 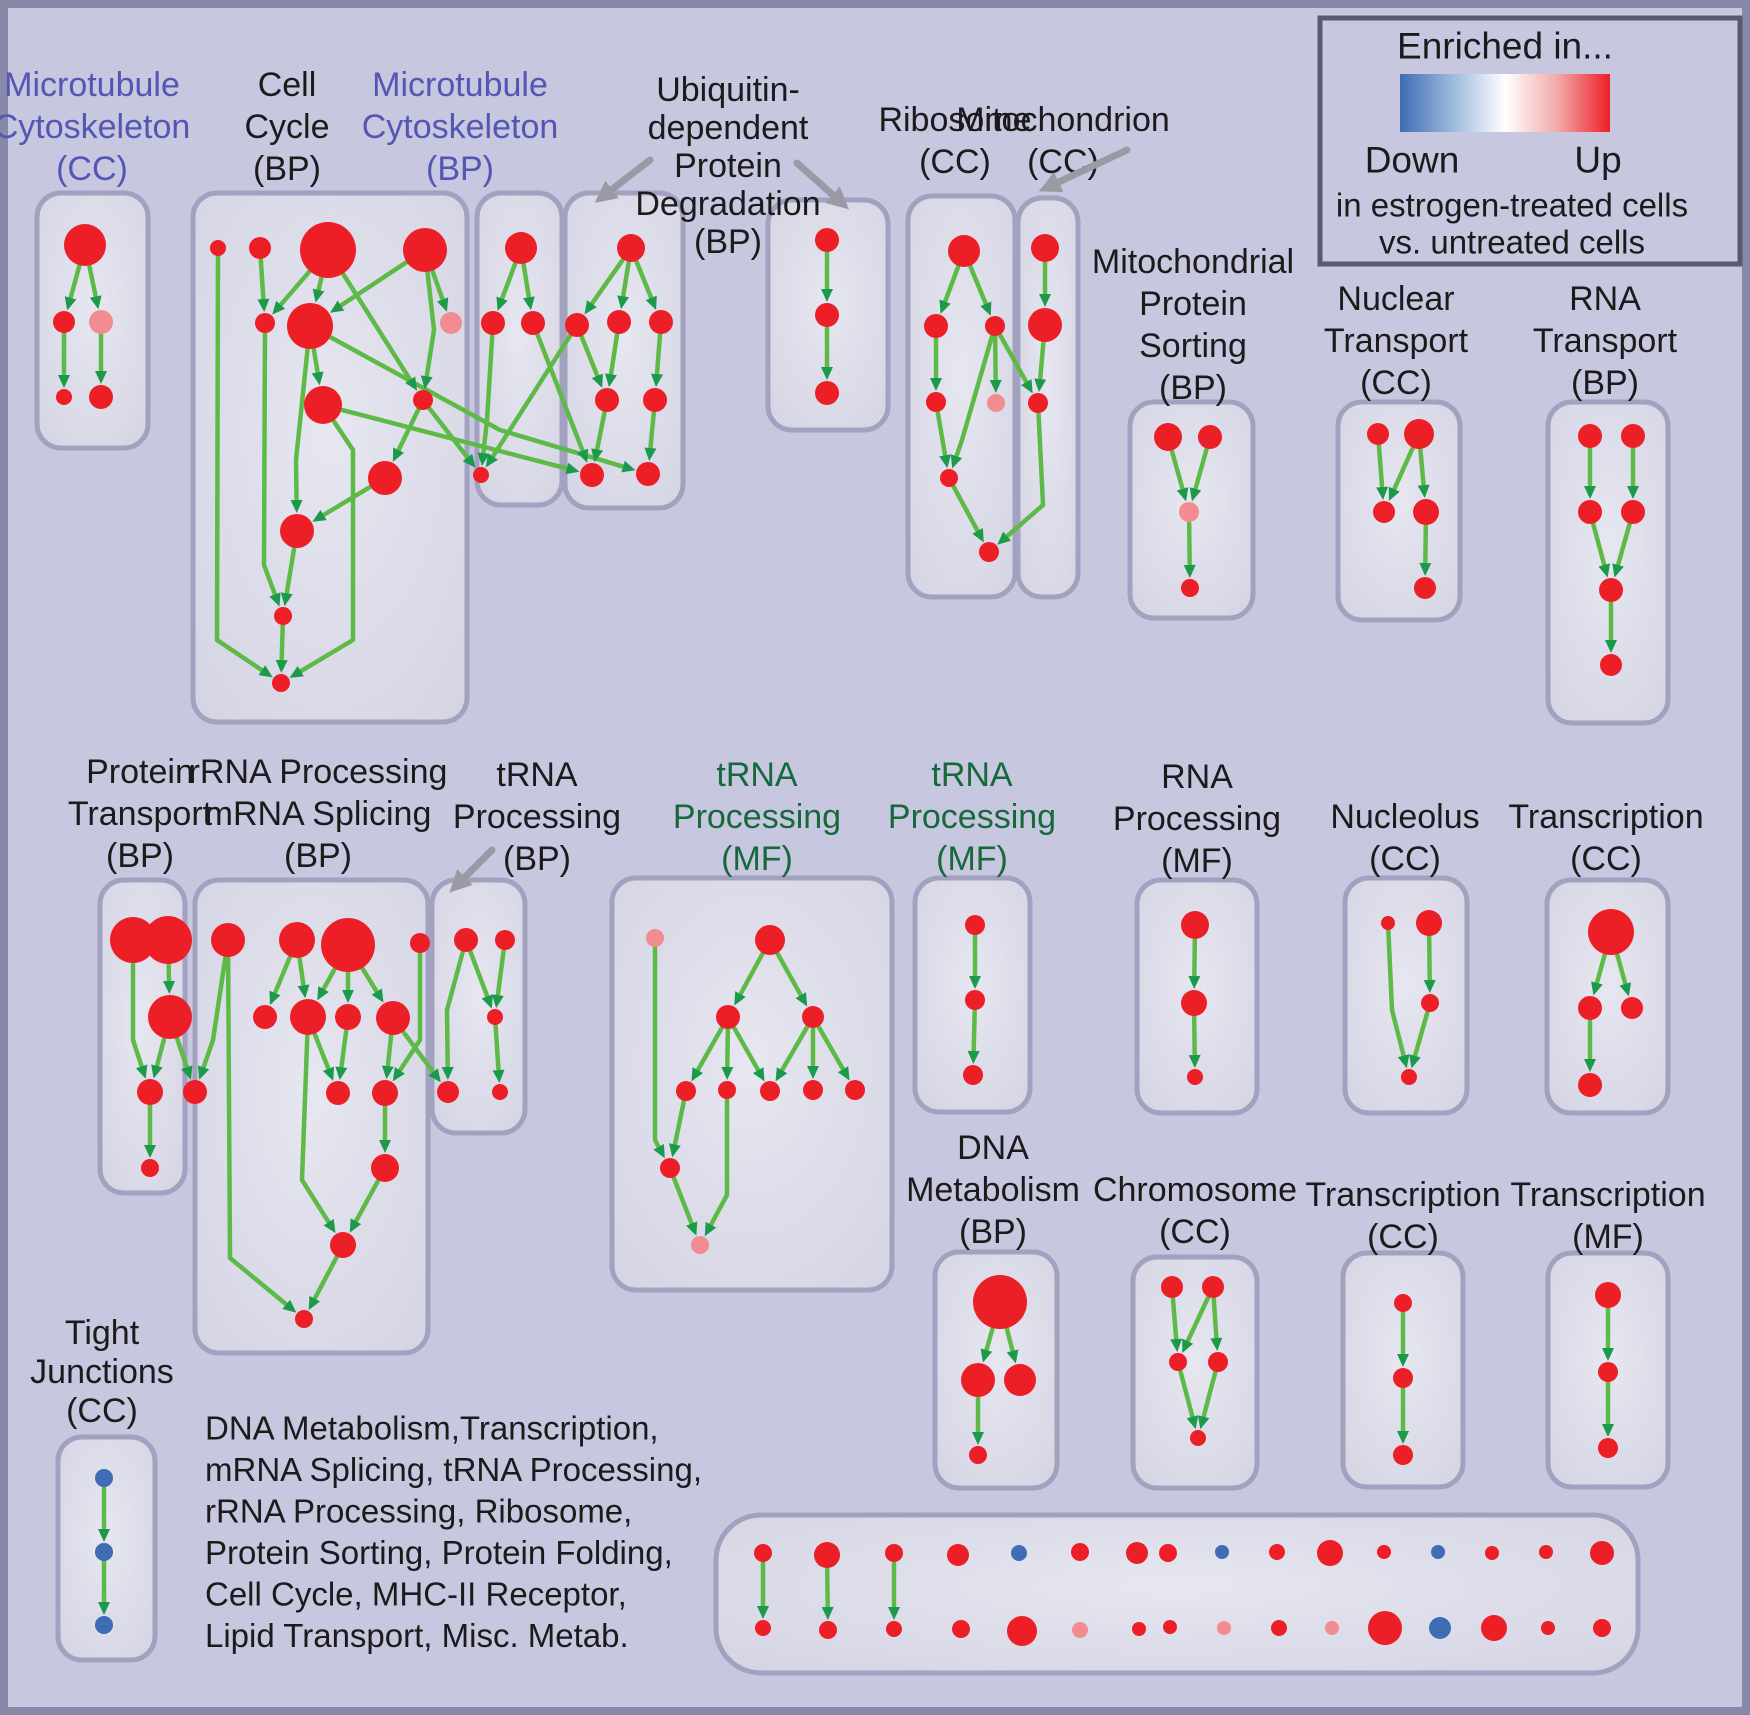 What do you see at coordinates (1137, 1553) in the screenshot?
I see `node-z7-red` at bounding box center [1137, 1553].